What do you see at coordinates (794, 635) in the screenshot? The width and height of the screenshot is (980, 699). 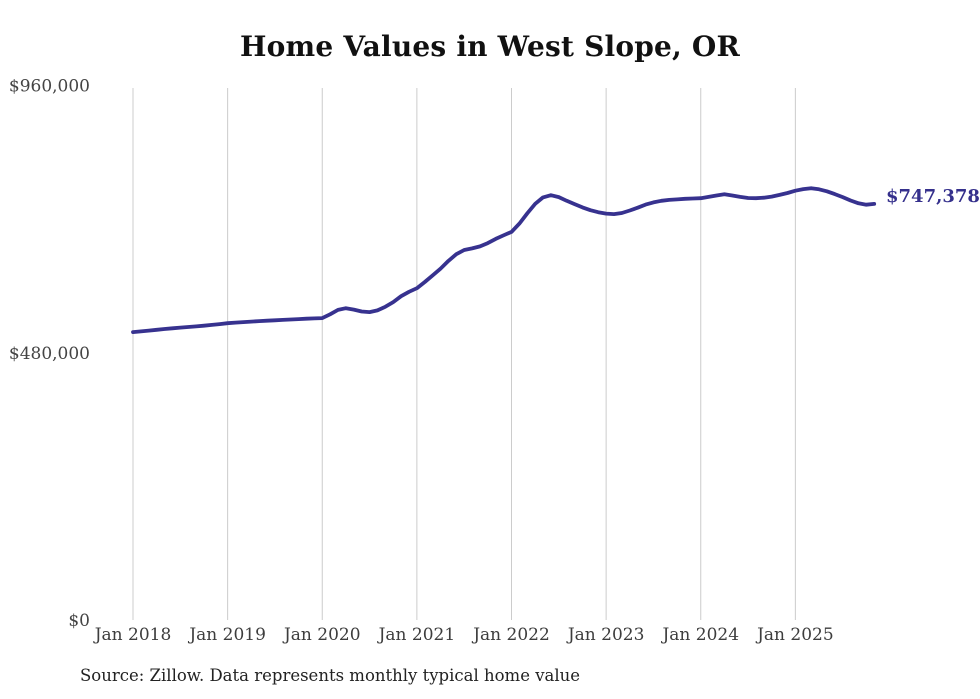 I see `x-tick-label: Jan 2025` at bounding box center [794, 635].